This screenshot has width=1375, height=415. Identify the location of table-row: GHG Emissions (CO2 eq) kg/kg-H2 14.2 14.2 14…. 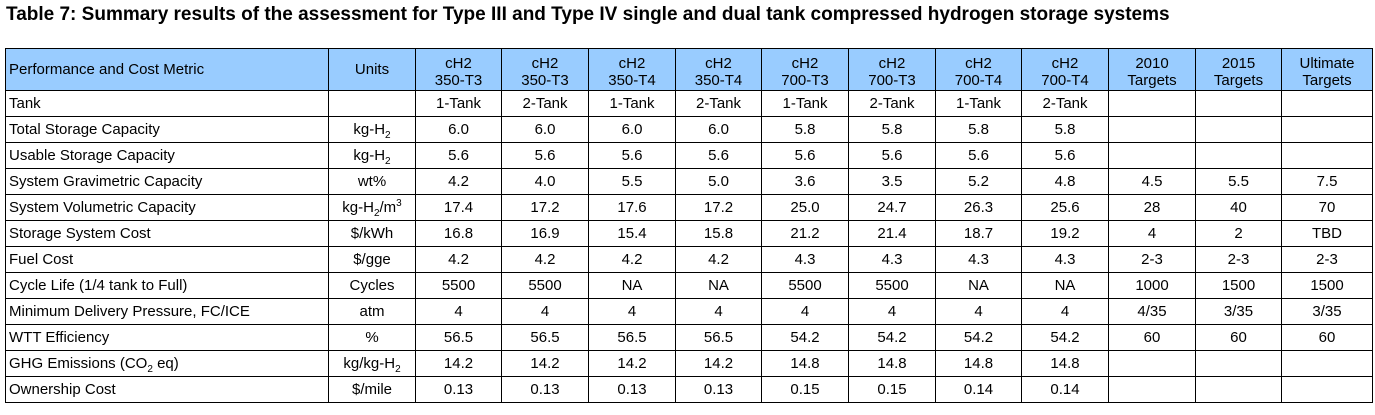
(689, 363).